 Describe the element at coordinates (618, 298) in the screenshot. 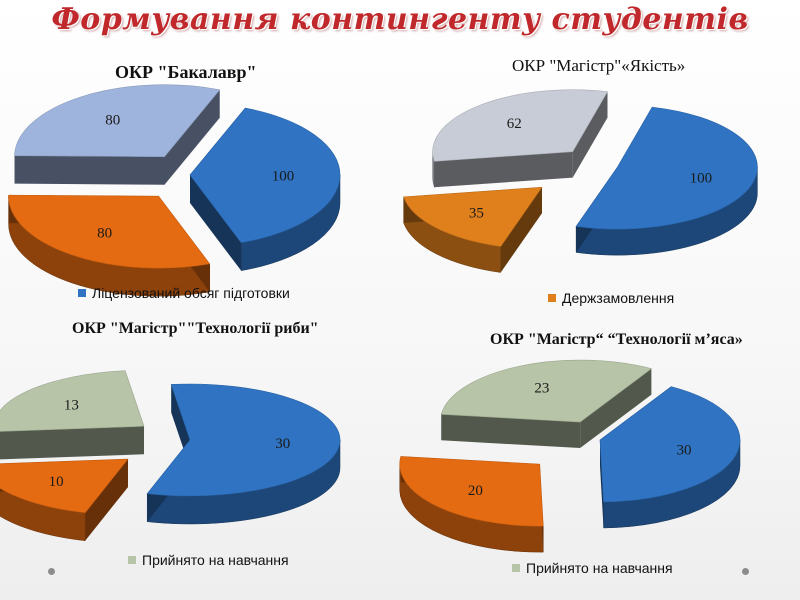

I see `legend-label: Держзамовлення` at that location.